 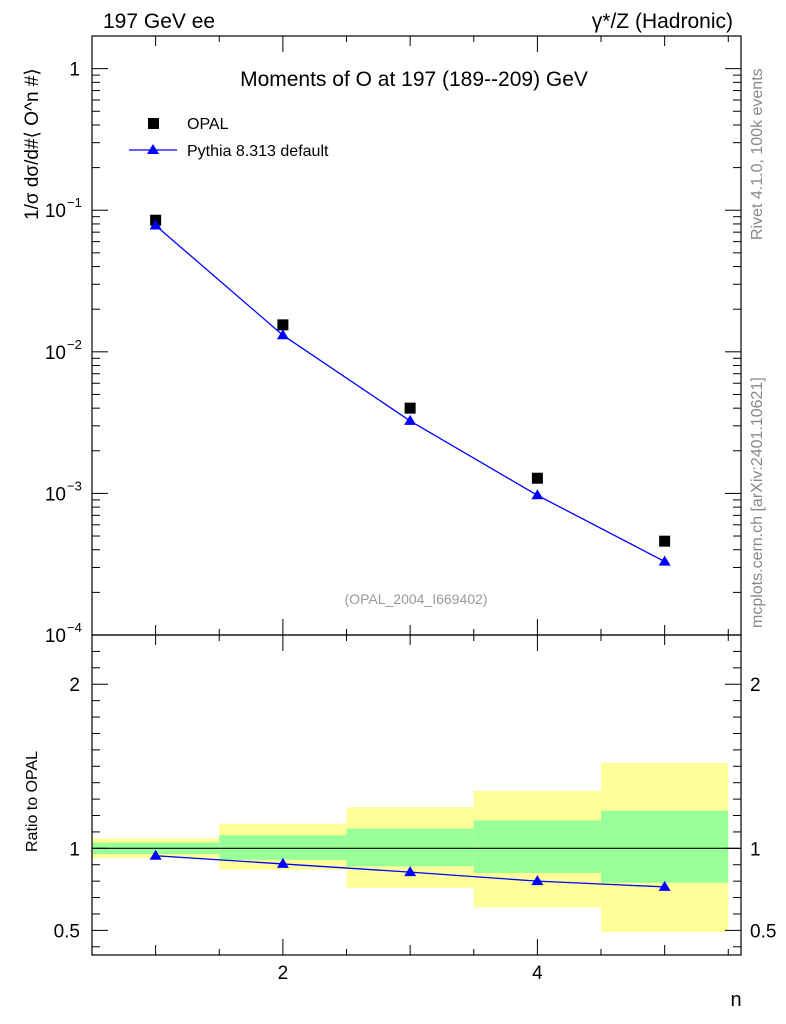 I want to click on ratio-y-tick-label-left: 0.5, so click(x=67, y=931).